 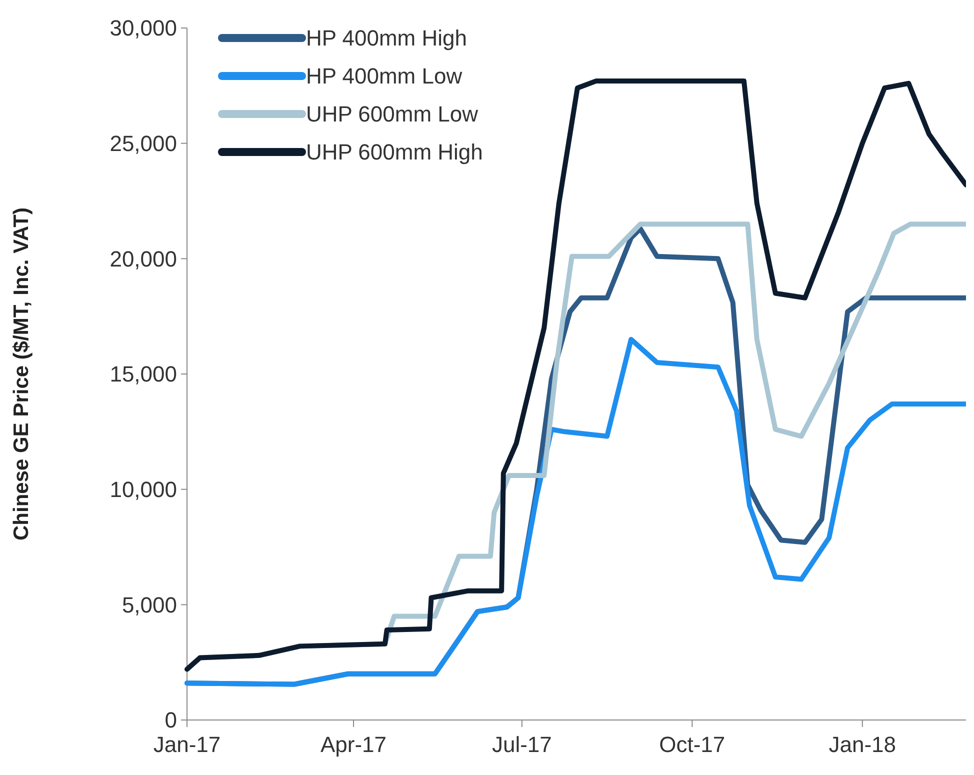 I want to click on x-tick-label: Jul-17, so click(x=522, y=744).